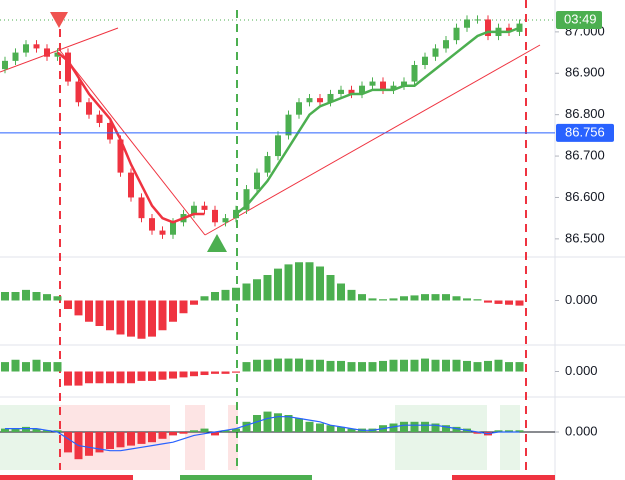 This screenshot has width=625, height=480. What do you see at coordinates (59, 20) in the screenshot?
I see `sell-marker` at bounding box center [59, 20].